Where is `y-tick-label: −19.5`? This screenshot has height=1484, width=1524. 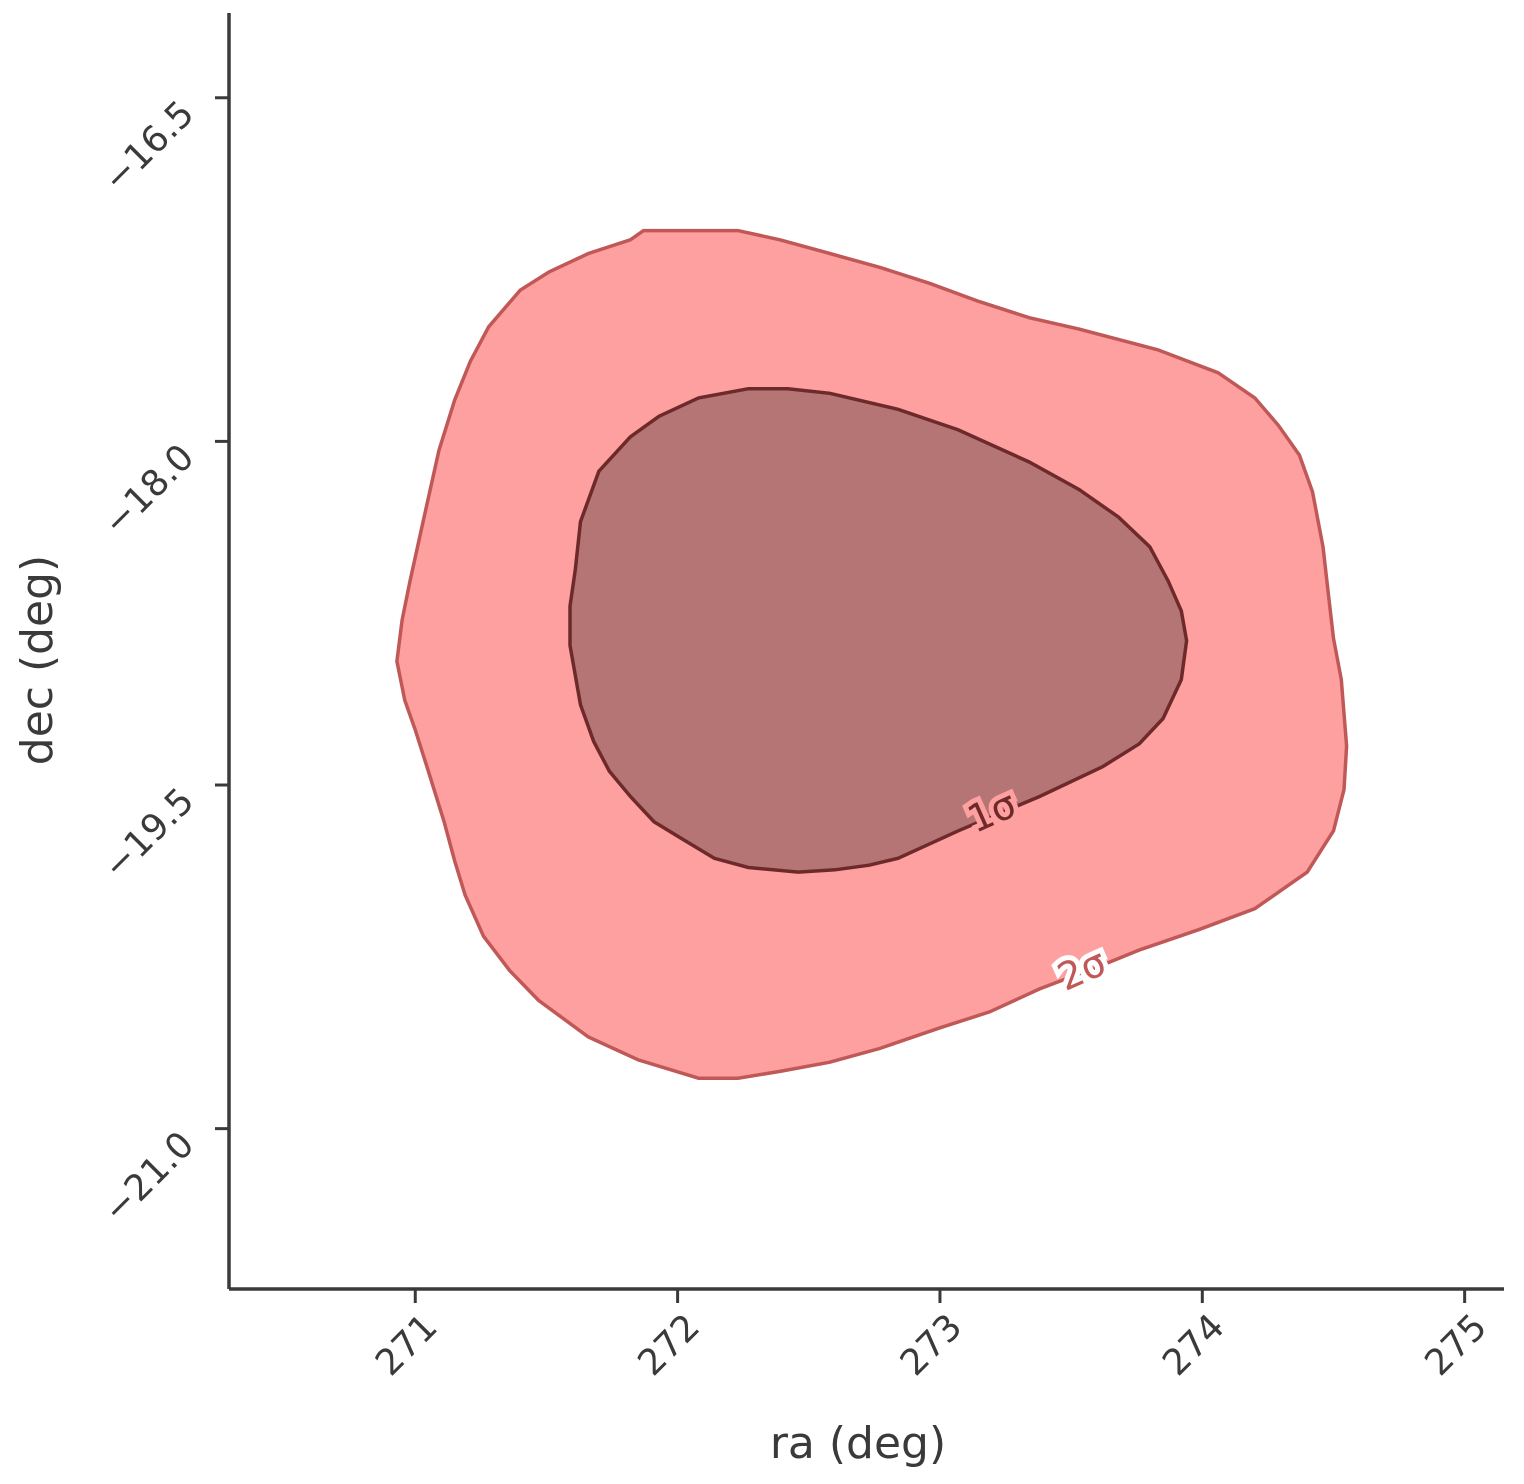 y-tick-label: −19.5 is located at coordinates (148, 833).